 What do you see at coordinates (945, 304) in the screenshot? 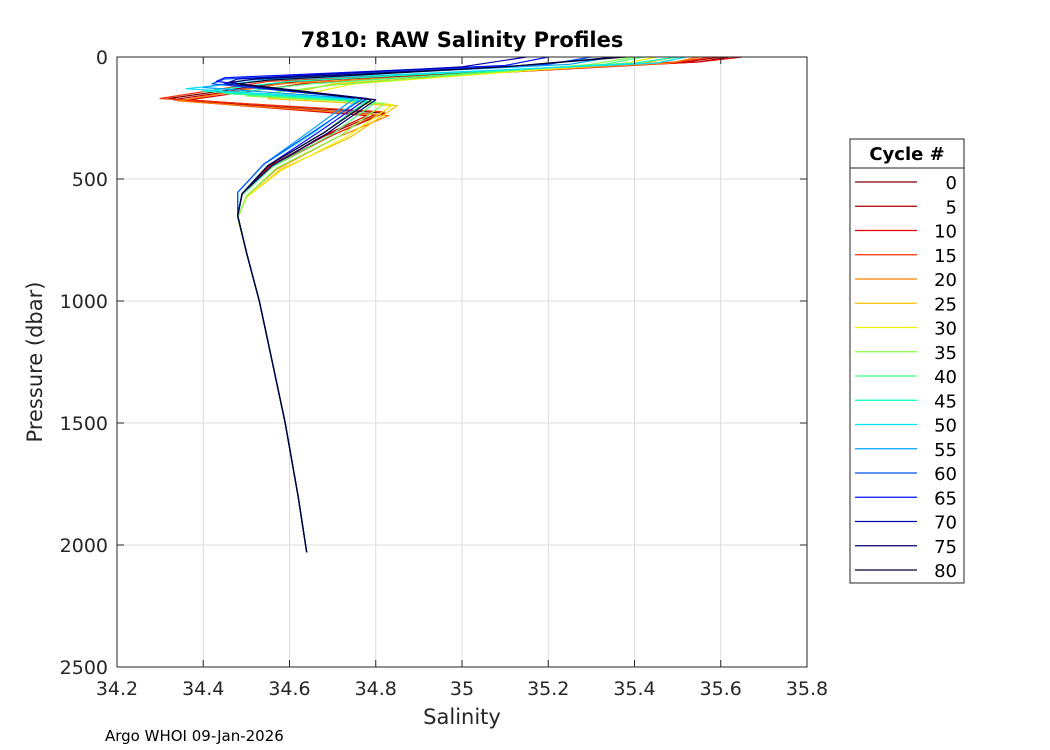
I see `legend-label: 25` at bounding box center [945, 304].